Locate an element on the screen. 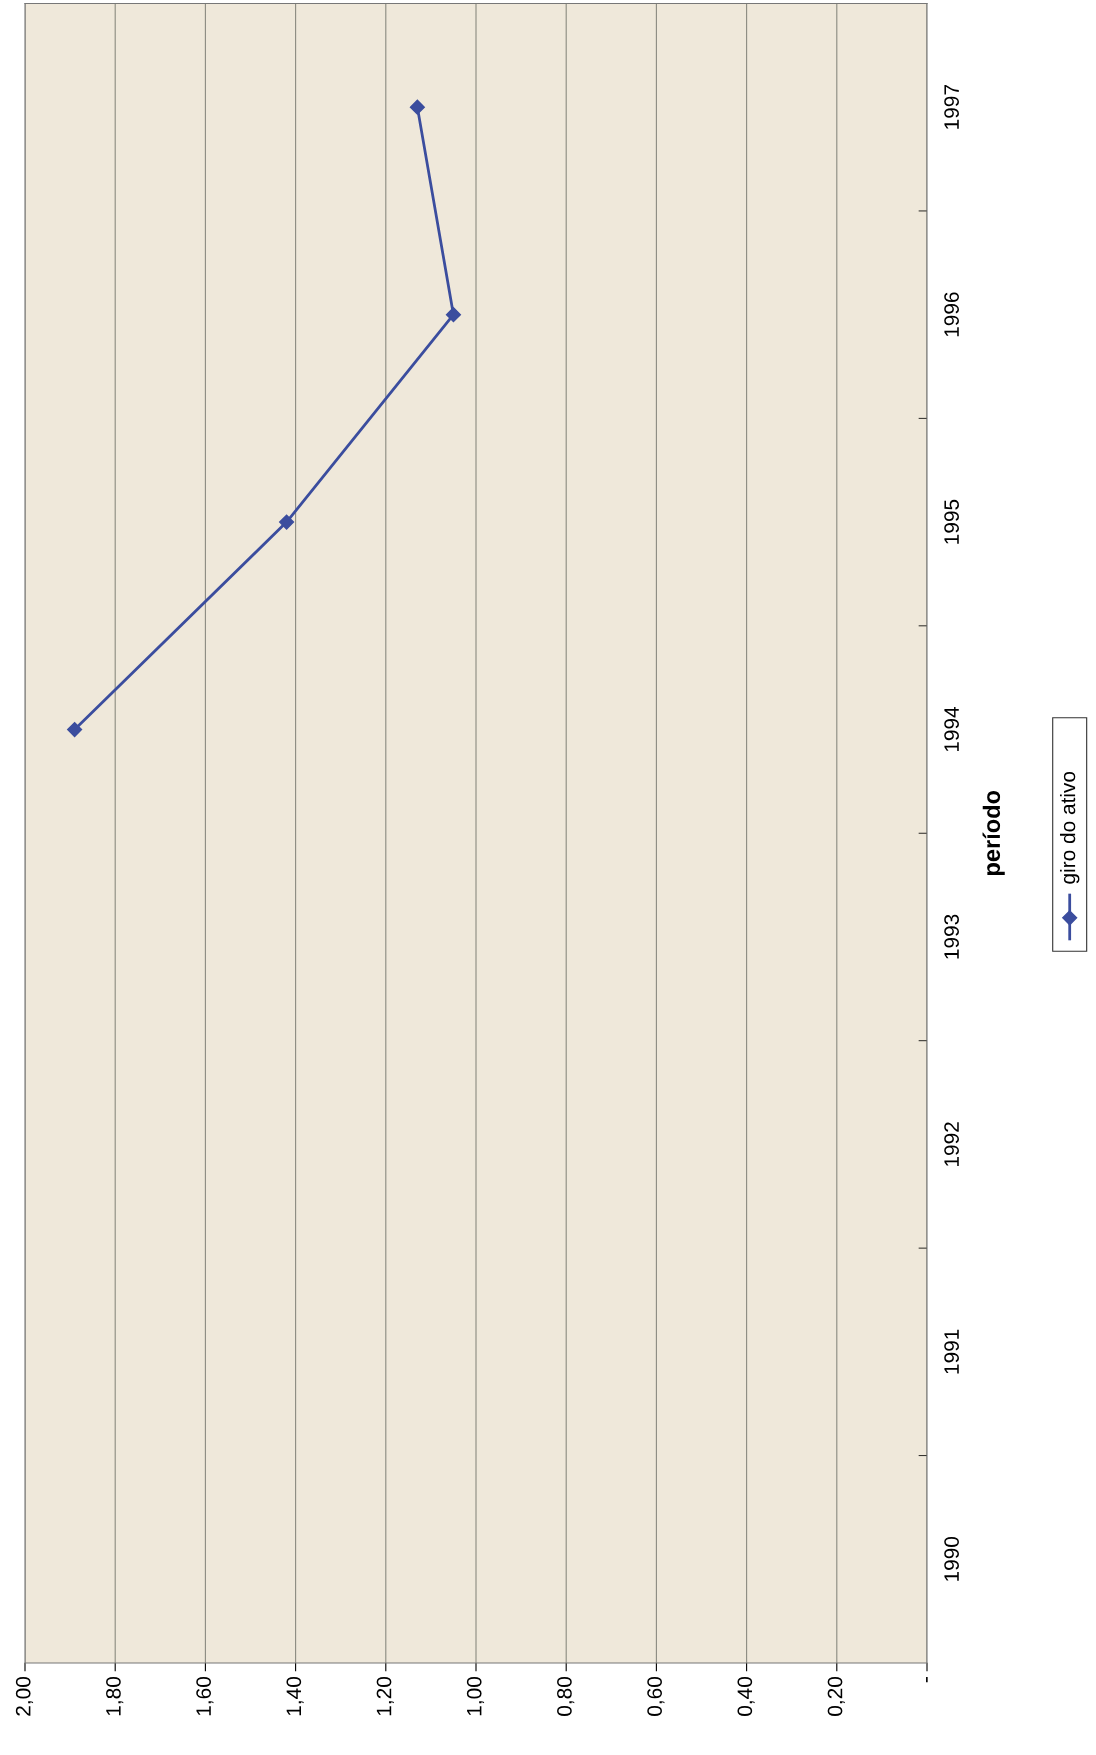 Image resolution: width=1096 pixels, height=1755 pixels. y-tick-label: 1997 is located at coordinates (951, 107).